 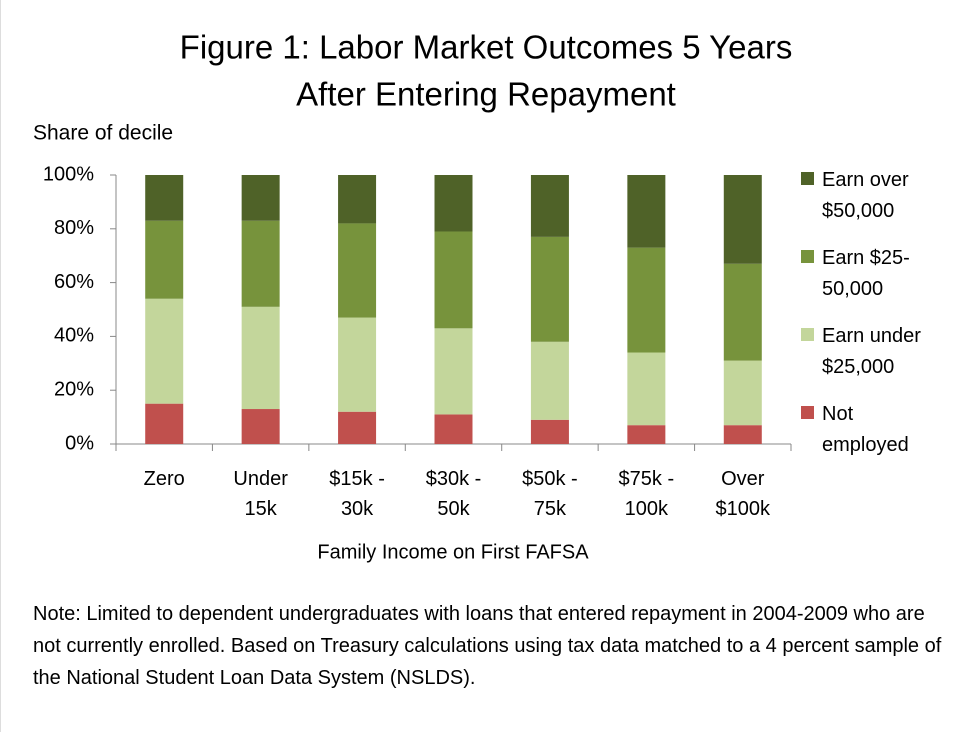 I want to click on legend-item: Not employed, so click(x=876, y=438).